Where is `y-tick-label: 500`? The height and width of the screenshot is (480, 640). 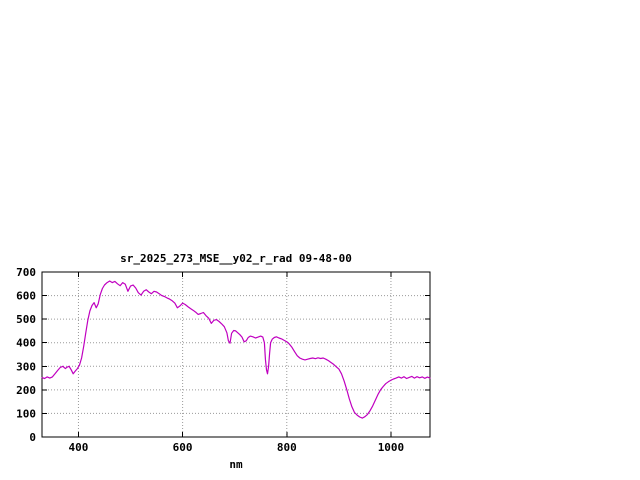 y-tick-label: 500 is located at coordinates (26, 319).